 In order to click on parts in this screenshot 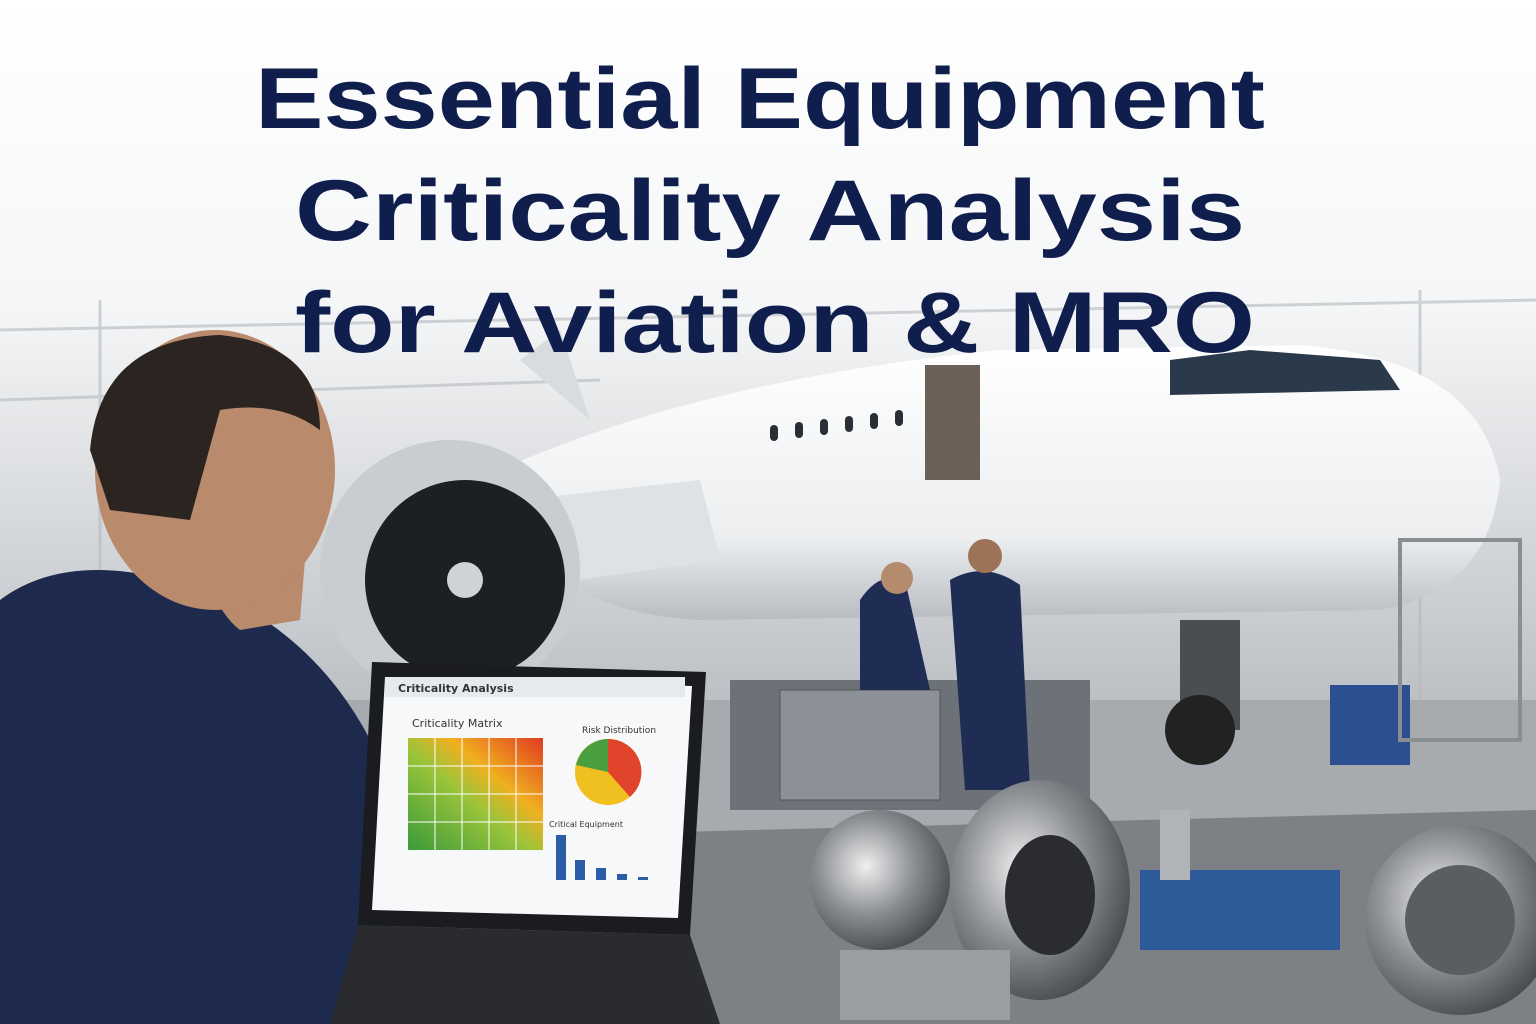, I will do `click(1173, 900)`.